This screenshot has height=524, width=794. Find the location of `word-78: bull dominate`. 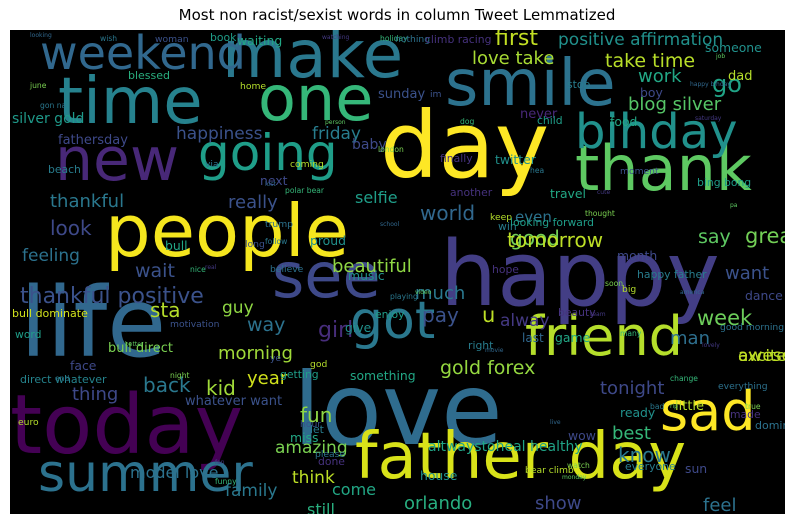

word-78: bull dominate is located at coordinates (50, 313).